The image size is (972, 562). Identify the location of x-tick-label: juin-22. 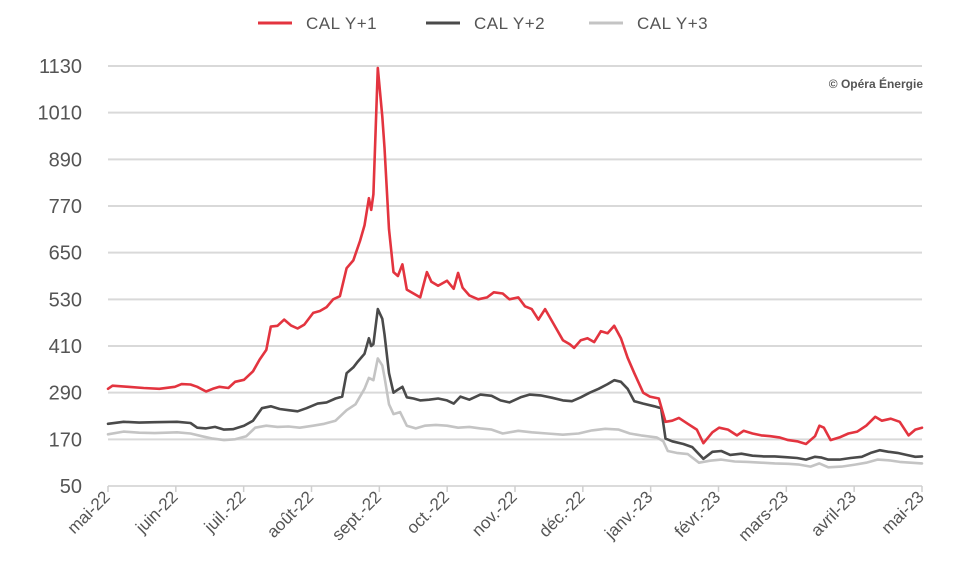
(156, 512).